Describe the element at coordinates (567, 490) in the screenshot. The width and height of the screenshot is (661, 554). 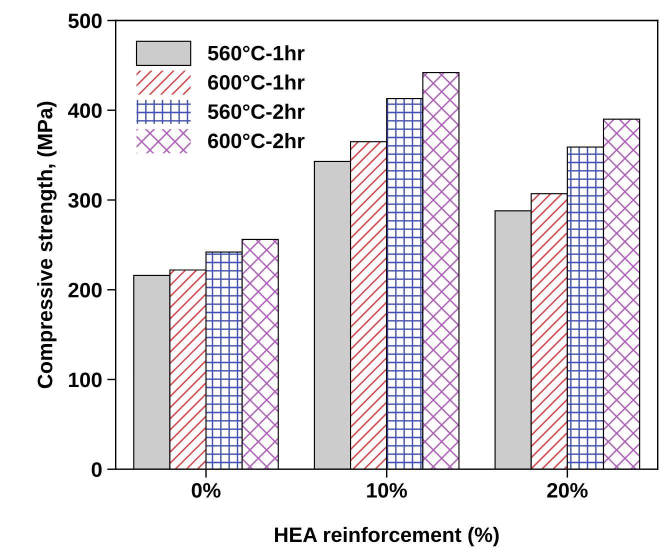
I see `x-tick-label: 20%` at that location.